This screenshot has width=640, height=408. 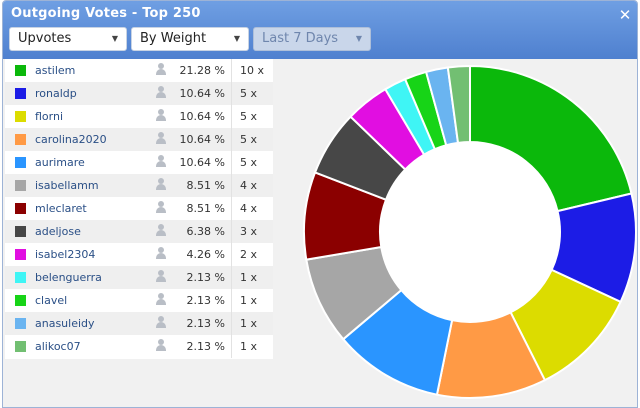 What do you see at coordinates (61, 208) in the screenshot?
I see `voter-name: mleclaret` at bounding box center [61, 208].